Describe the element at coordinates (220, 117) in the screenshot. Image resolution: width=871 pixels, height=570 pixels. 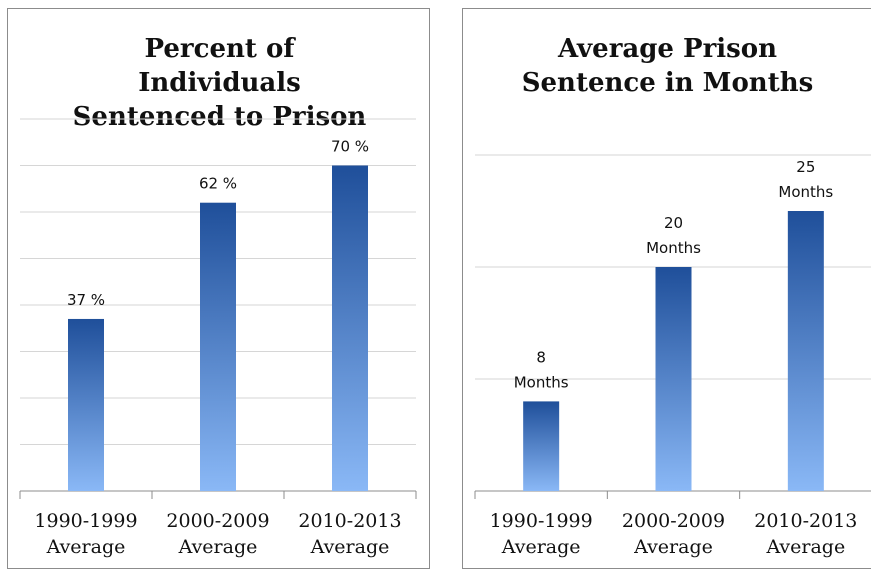
I see `chart-title-line: Sentenced to Prison` at that location.